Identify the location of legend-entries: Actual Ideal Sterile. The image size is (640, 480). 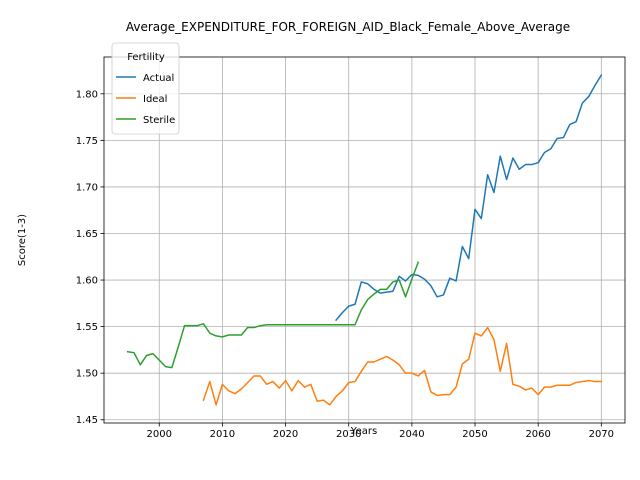
(145, 99).